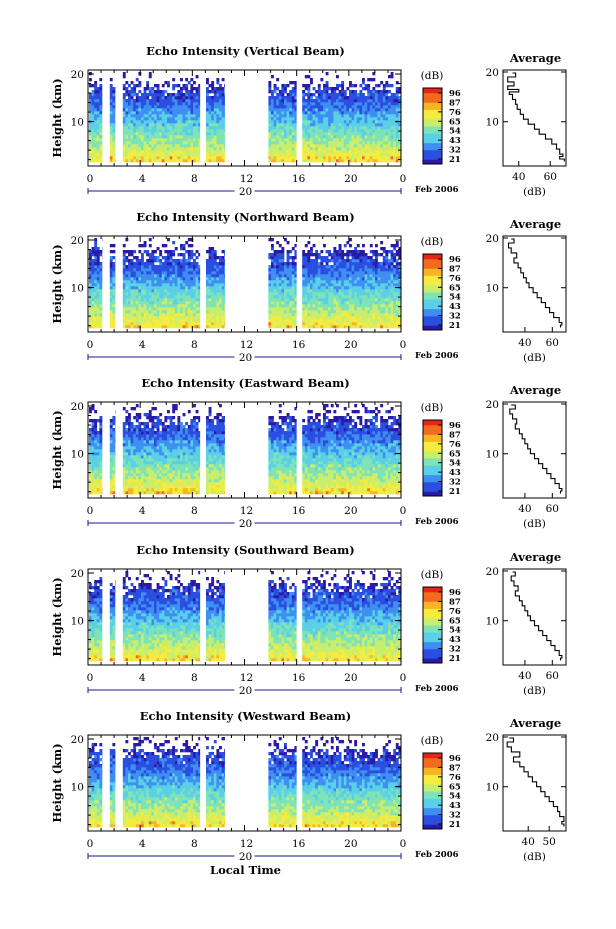  Describe the element at coordinates (492, 73) in the screenshot. I see `profile-y-tick-label: 20` at that location.